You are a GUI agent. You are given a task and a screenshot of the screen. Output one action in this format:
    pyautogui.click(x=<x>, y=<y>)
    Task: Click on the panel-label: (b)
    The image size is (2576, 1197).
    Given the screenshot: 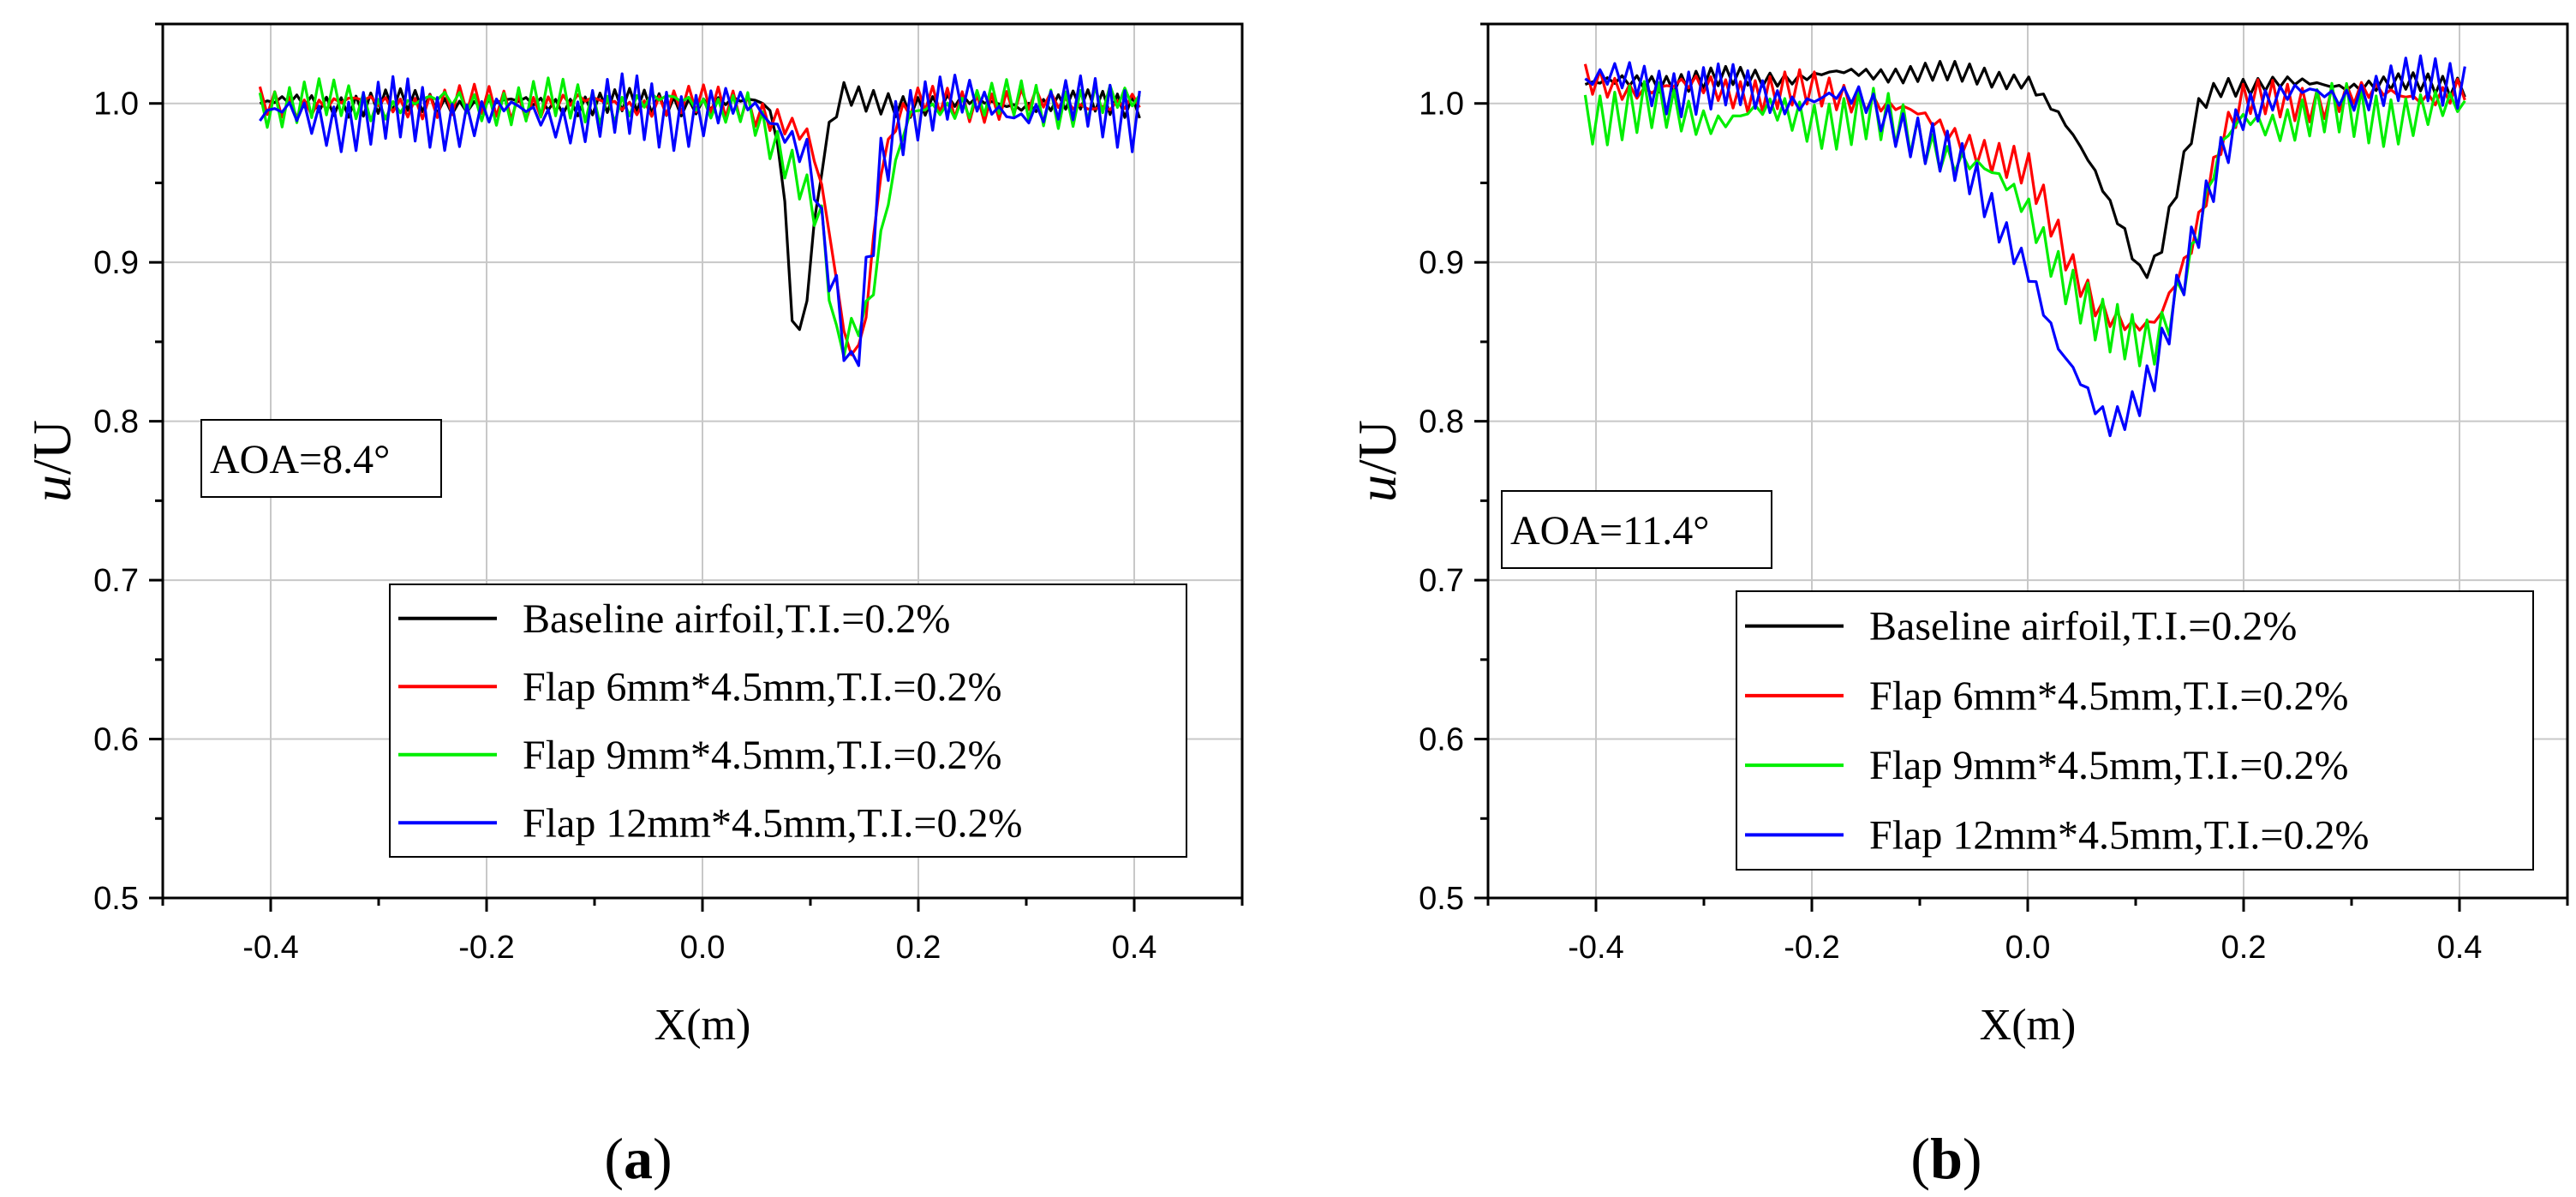 What is the action you would take?
    pyautogui.click(x=1946, y=1158)
    